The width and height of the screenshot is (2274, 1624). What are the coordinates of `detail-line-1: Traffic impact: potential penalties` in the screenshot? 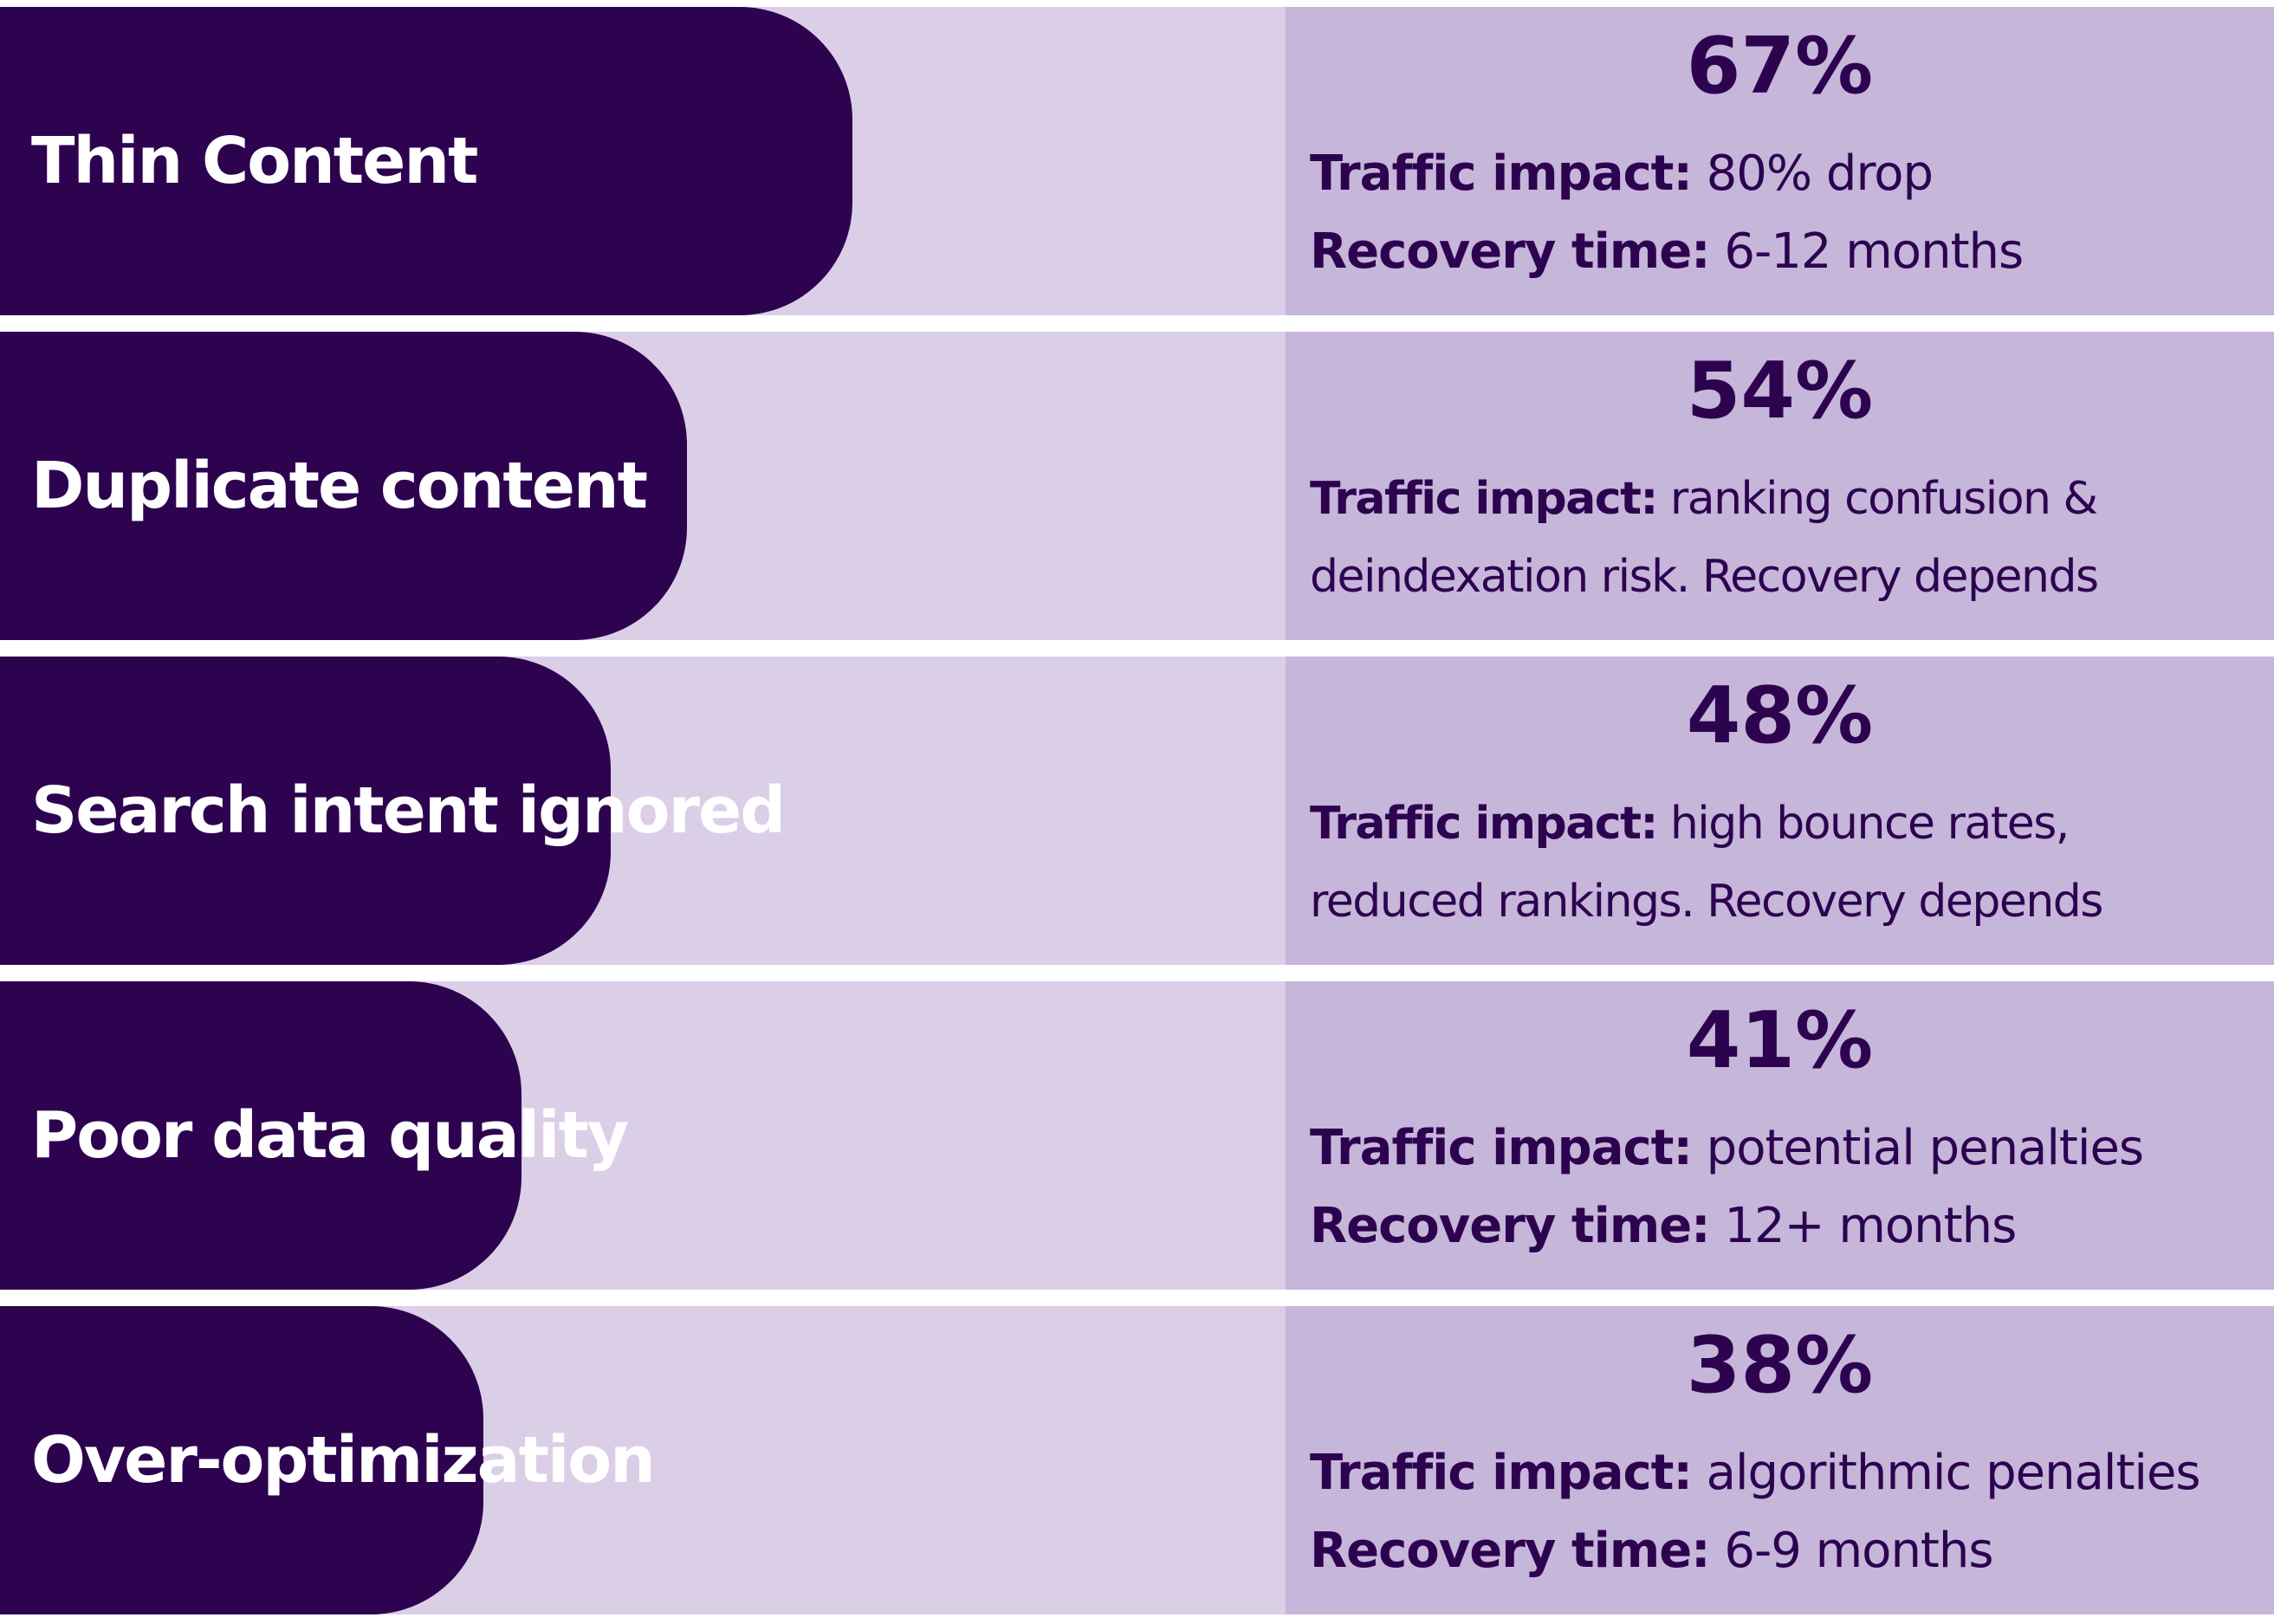 It's located at (1786, 1148).